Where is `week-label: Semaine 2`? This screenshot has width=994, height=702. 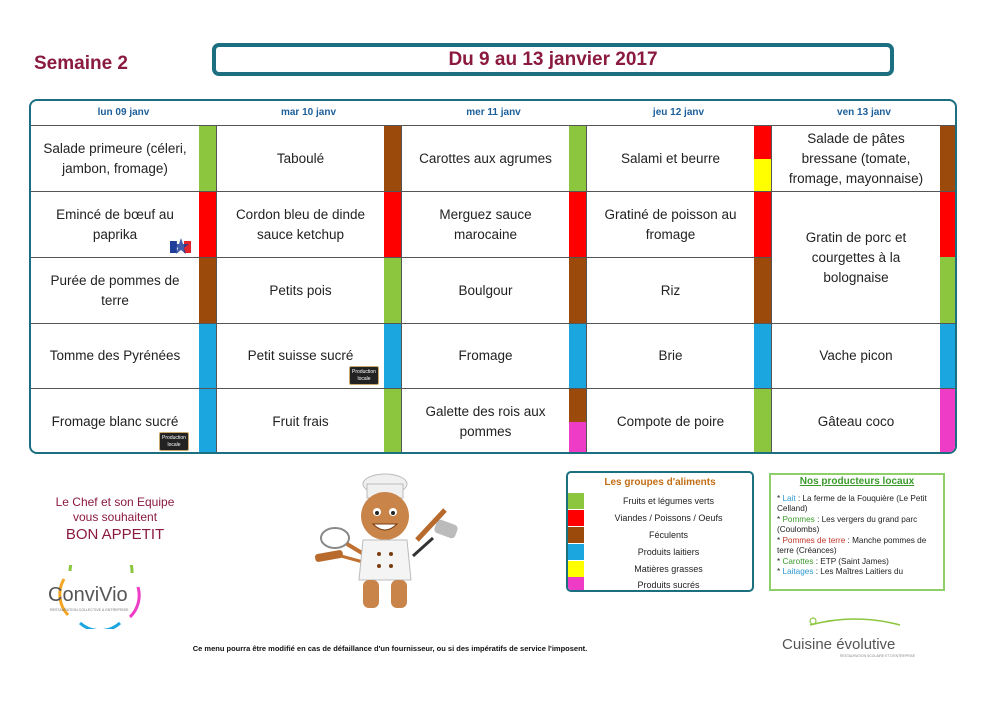
week-label: Semaine 2 is located at coordinates (81, 63).